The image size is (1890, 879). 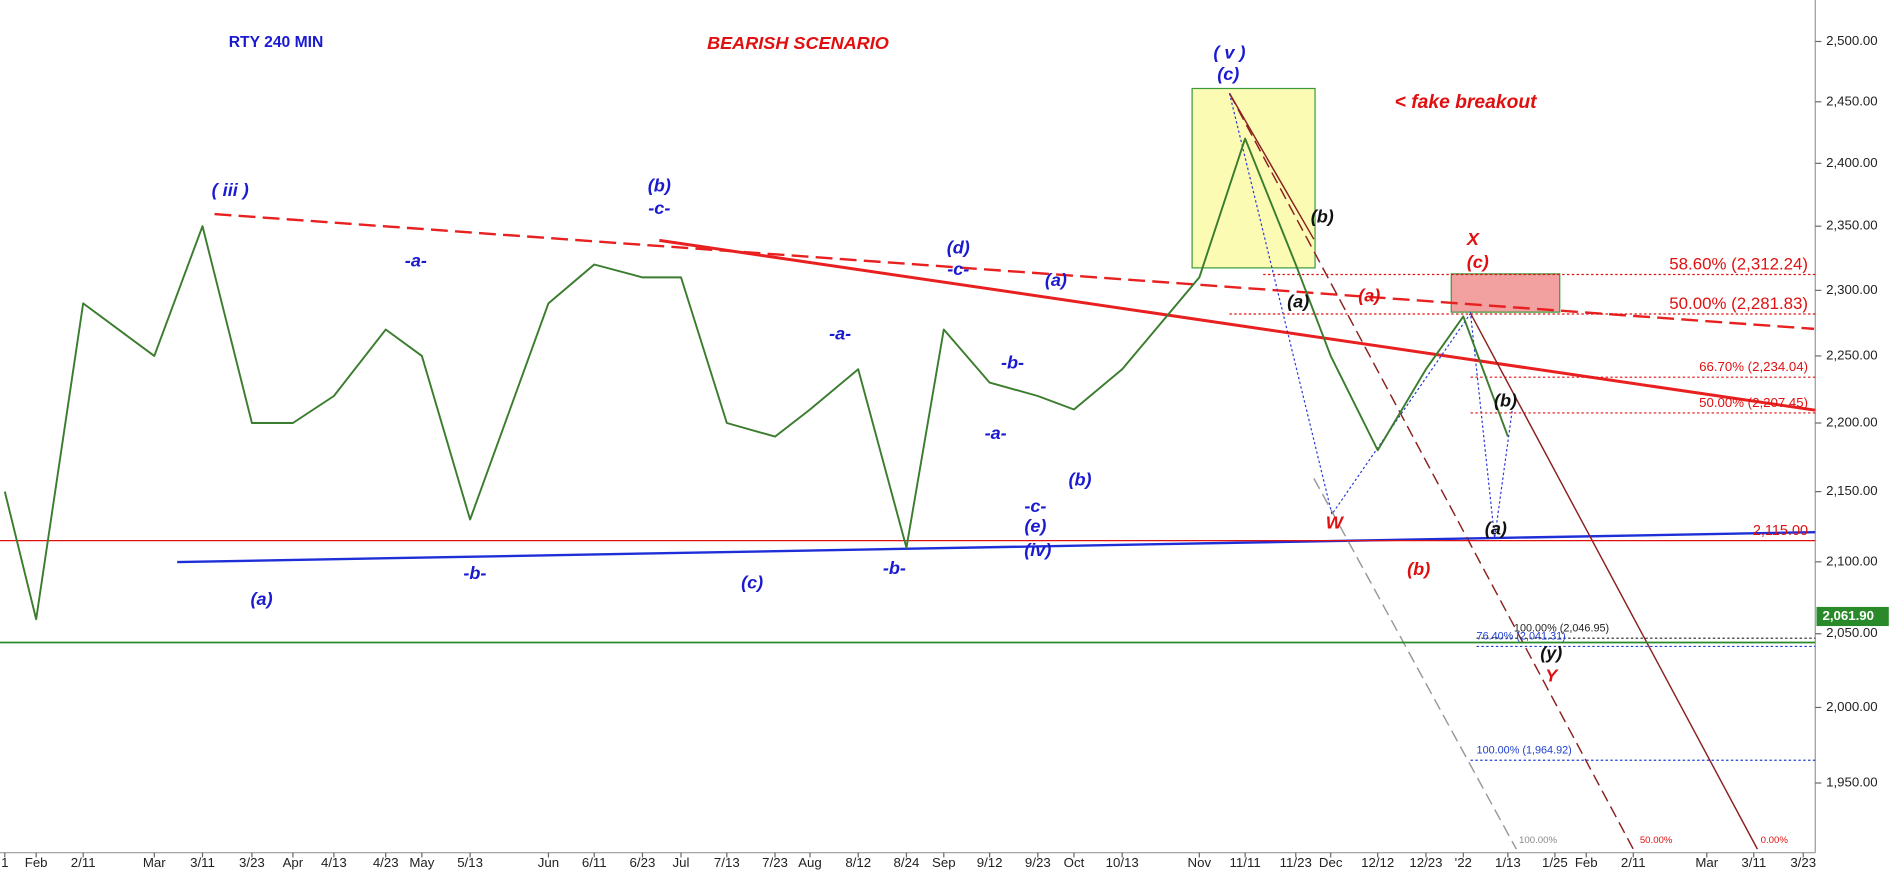 What do you see at coordinates (1803, 862) in the screenshot?
I see `x-tick-label: 3/23` at bounding box center [1803, 862].